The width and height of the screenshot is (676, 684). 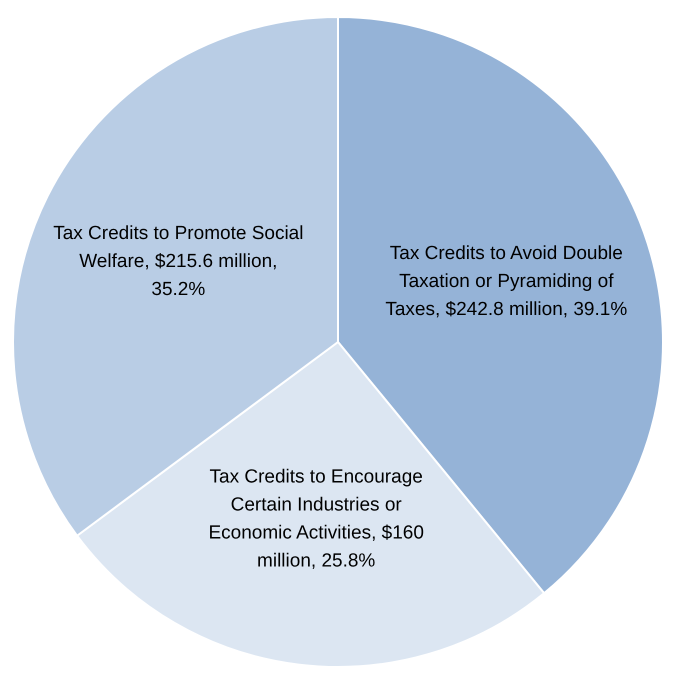 I want to click on slice-label: Tax Credits to Promote Social Welfare, $215.6 million, 35.2%, so click(x=178, y=261).